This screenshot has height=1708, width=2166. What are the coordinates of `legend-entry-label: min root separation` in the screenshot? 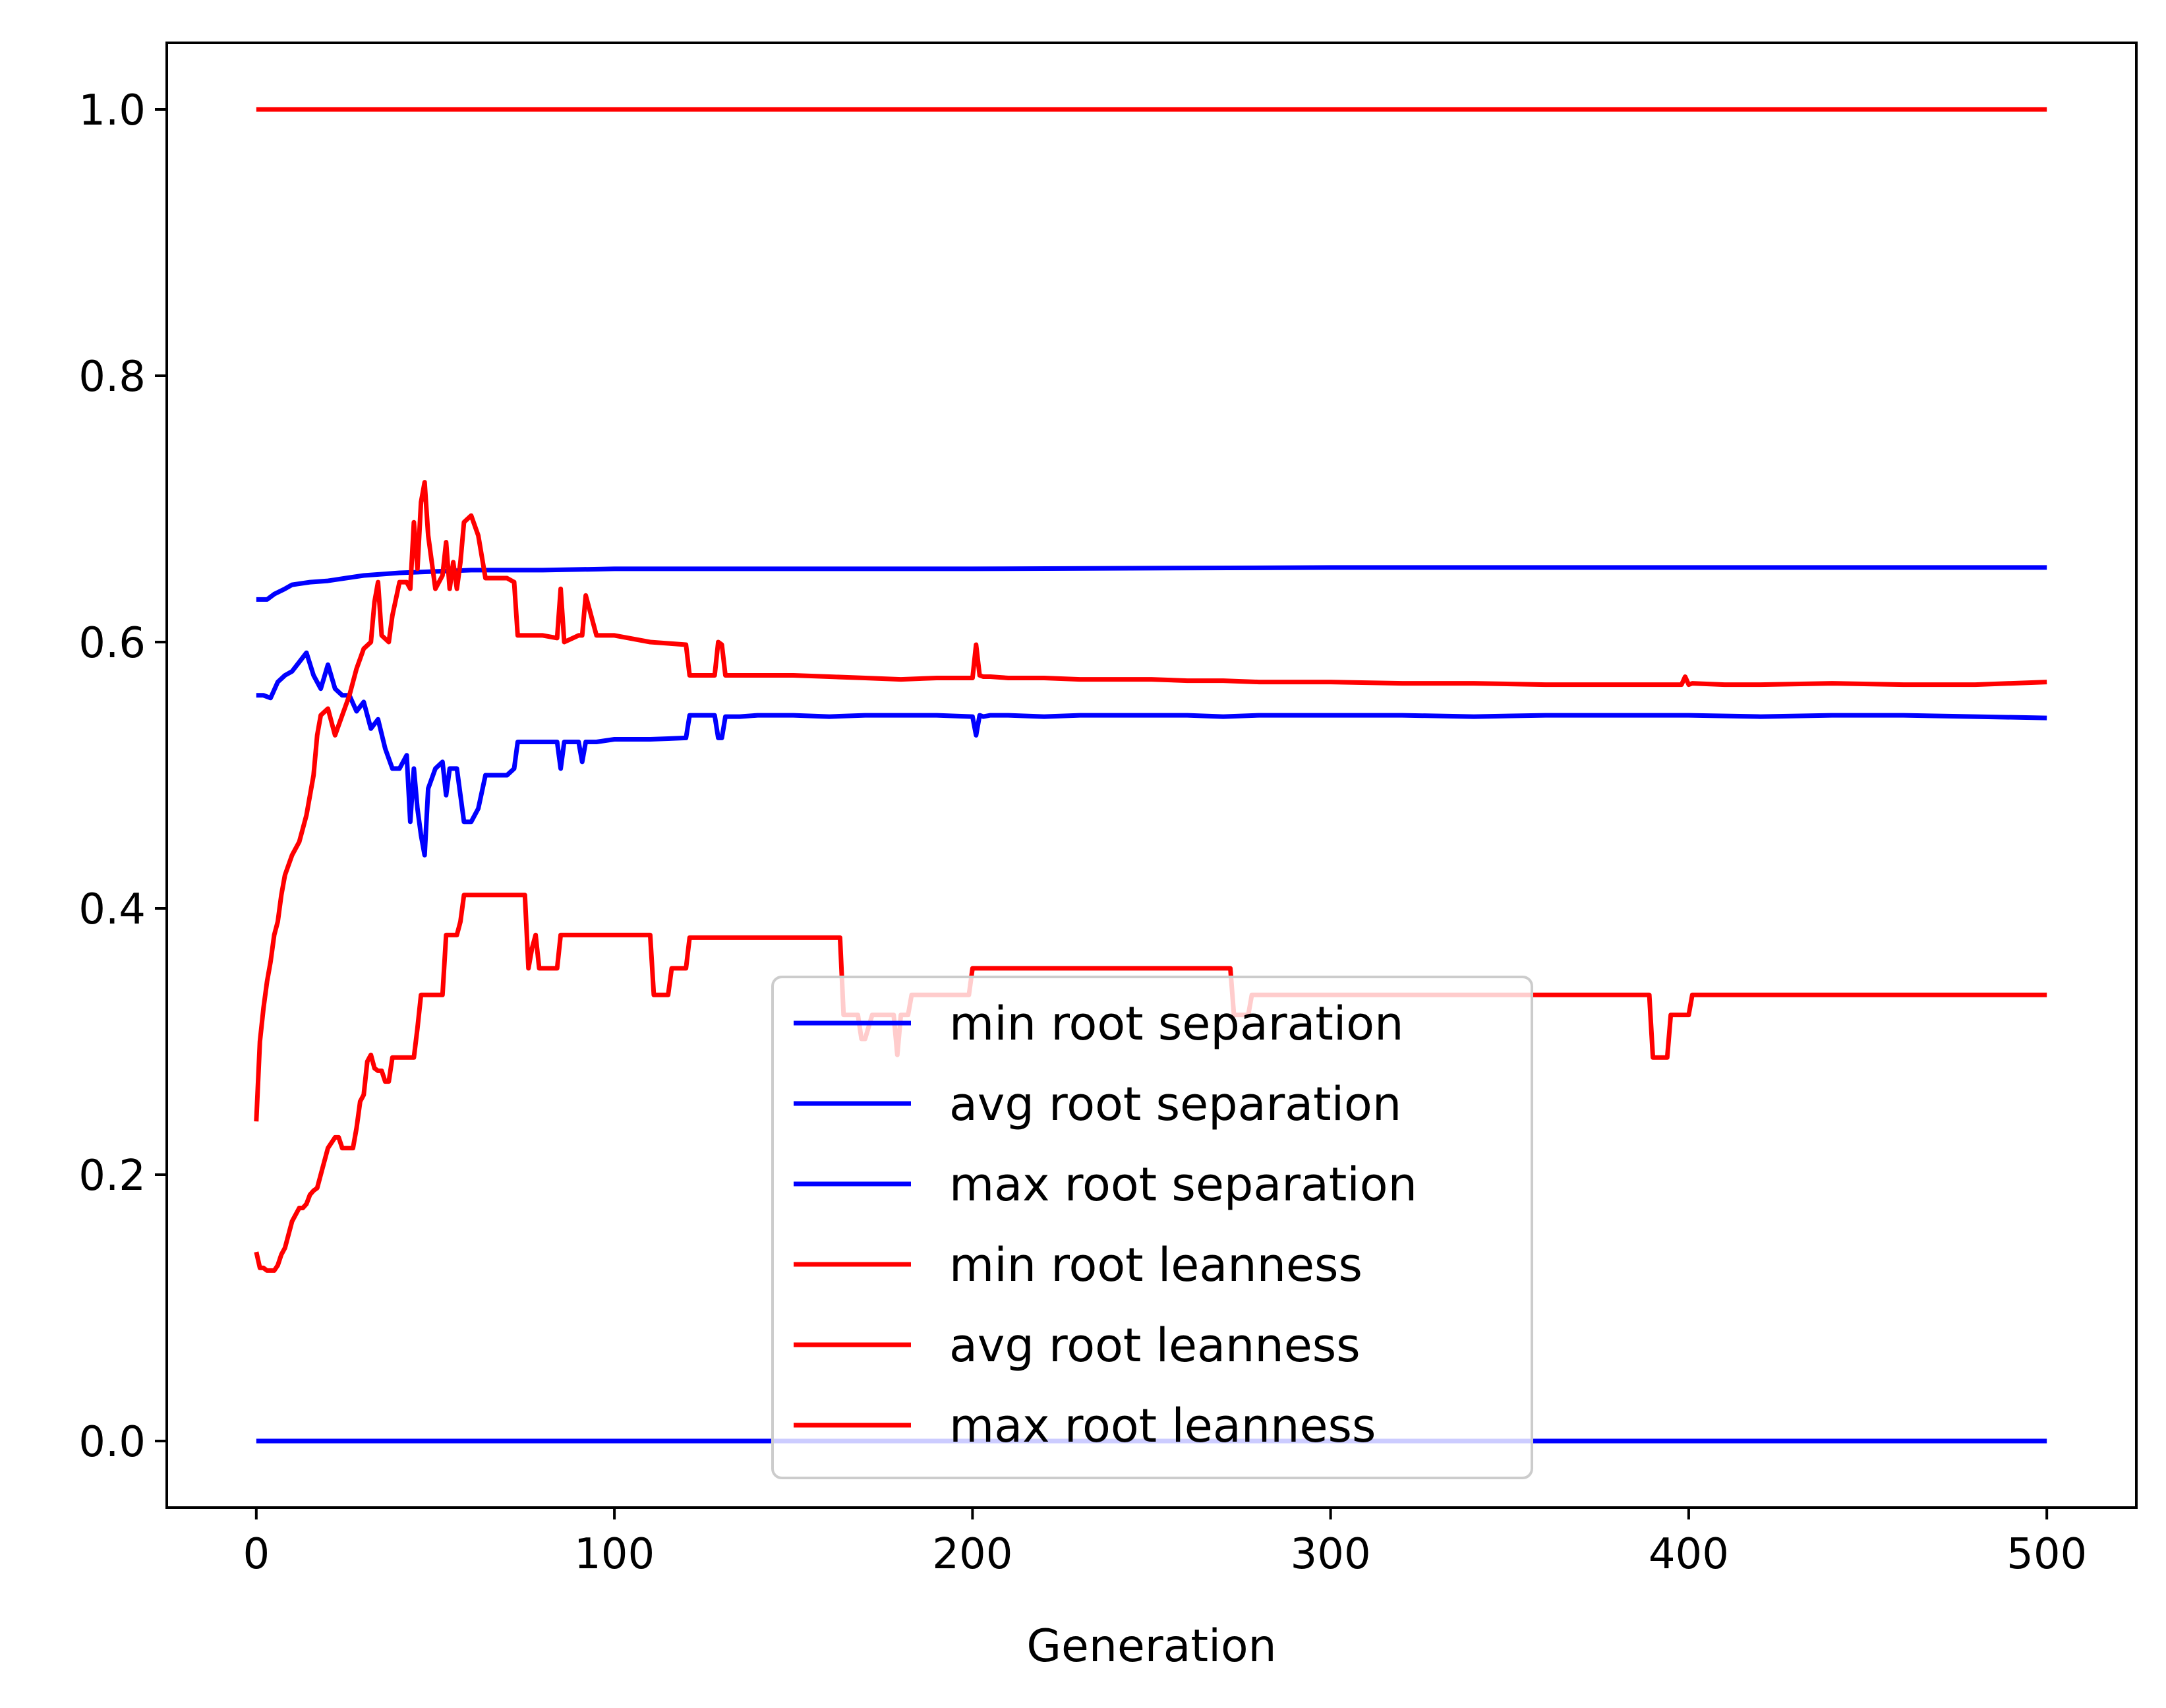 It's located at (1176, 1024).